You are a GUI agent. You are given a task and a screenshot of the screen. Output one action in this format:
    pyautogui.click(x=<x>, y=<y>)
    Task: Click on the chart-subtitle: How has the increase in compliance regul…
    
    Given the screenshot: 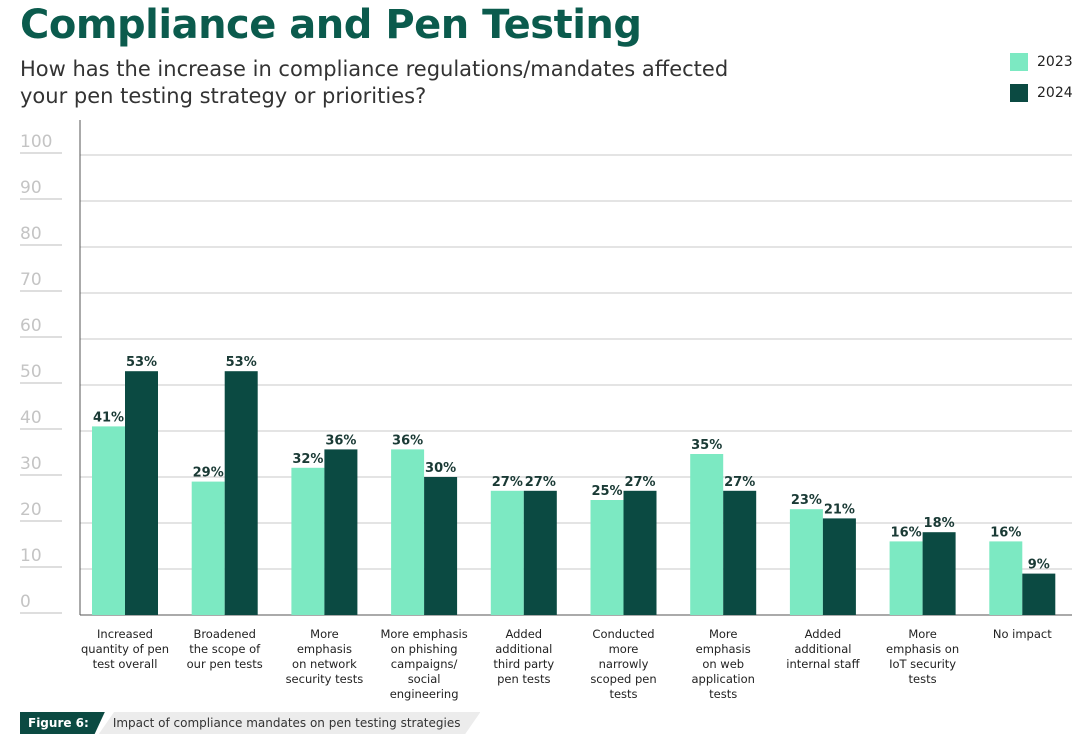 What is the action you would take?
    pyautogui.click(x=374, y=82)
    